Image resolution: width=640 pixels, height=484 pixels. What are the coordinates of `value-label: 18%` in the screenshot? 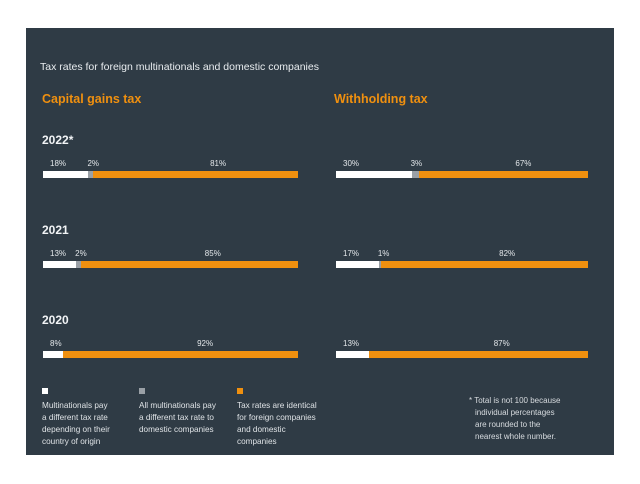 It's located at (58, 163).